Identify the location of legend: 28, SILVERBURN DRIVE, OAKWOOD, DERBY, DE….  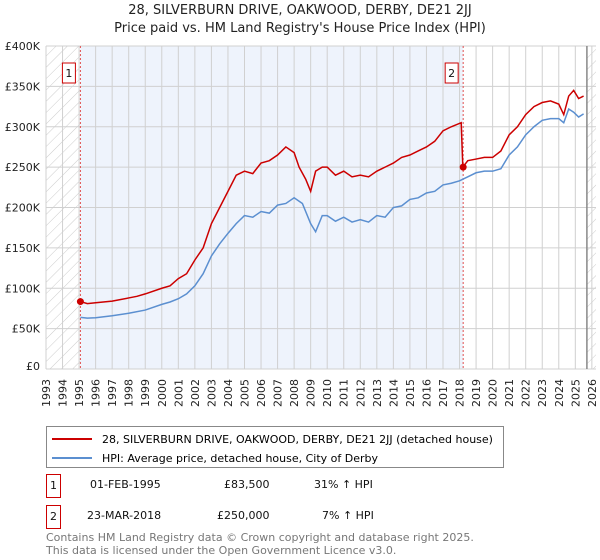
(275, 447).